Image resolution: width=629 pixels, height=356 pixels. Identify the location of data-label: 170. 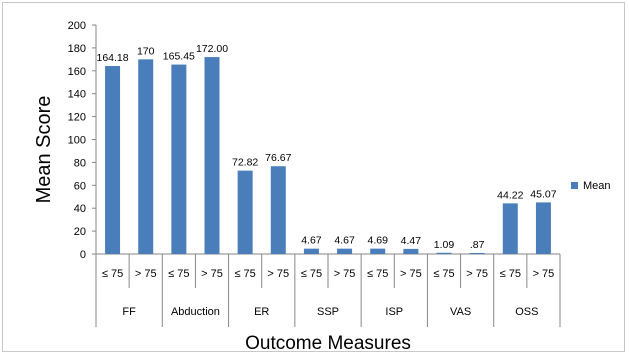
(146, 51).